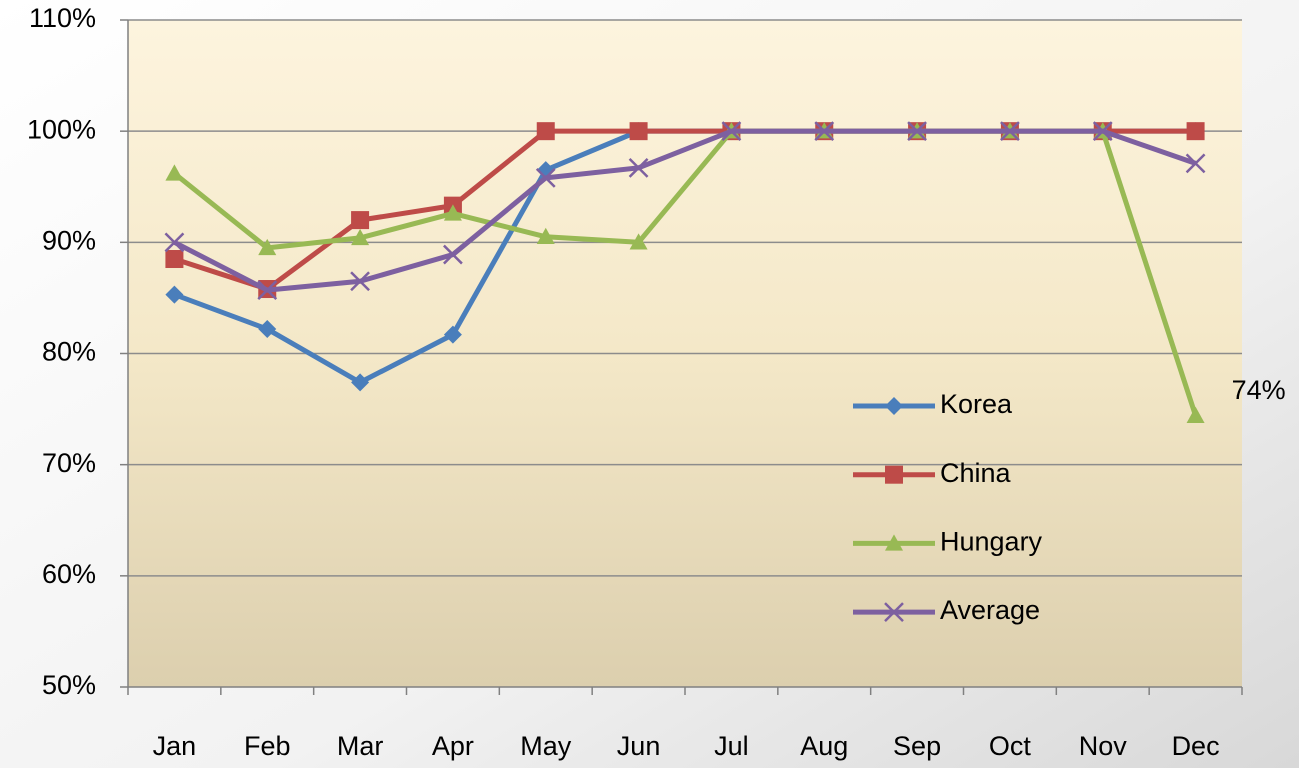 The width and height of the screenshot is (1299, 768). I want to click on x-tick-label: Sep, so click(917, 746).